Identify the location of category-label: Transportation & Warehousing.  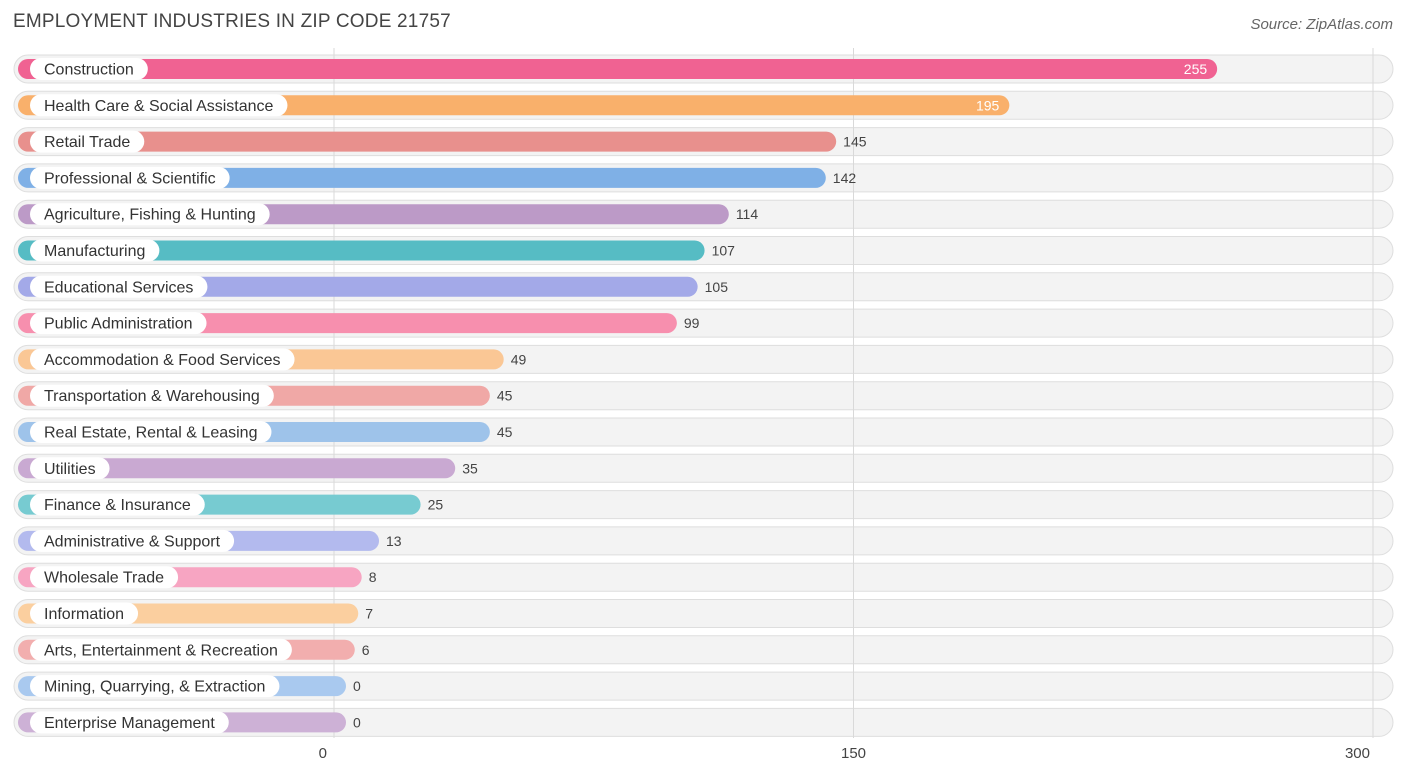
(152, 396).